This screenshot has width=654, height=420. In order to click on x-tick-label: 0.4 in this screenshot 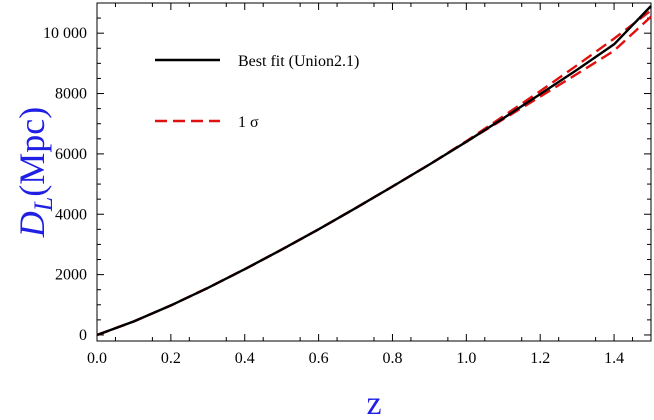, I will do `click(245, 358)`.